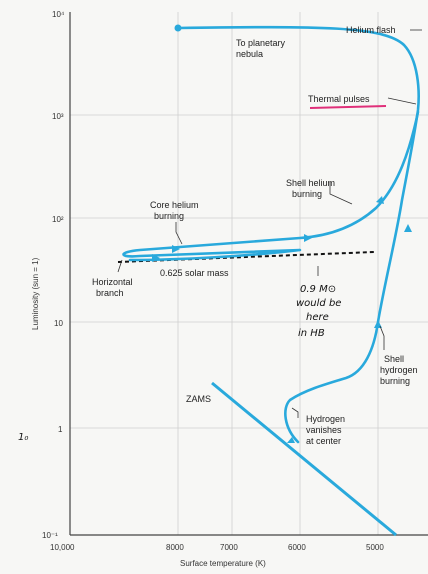 This screenshot has width=428, height=574. Describe the element at coordinates (371, 30) in the screenshot. I see `label-helium-flash: Helium flash` at that location.